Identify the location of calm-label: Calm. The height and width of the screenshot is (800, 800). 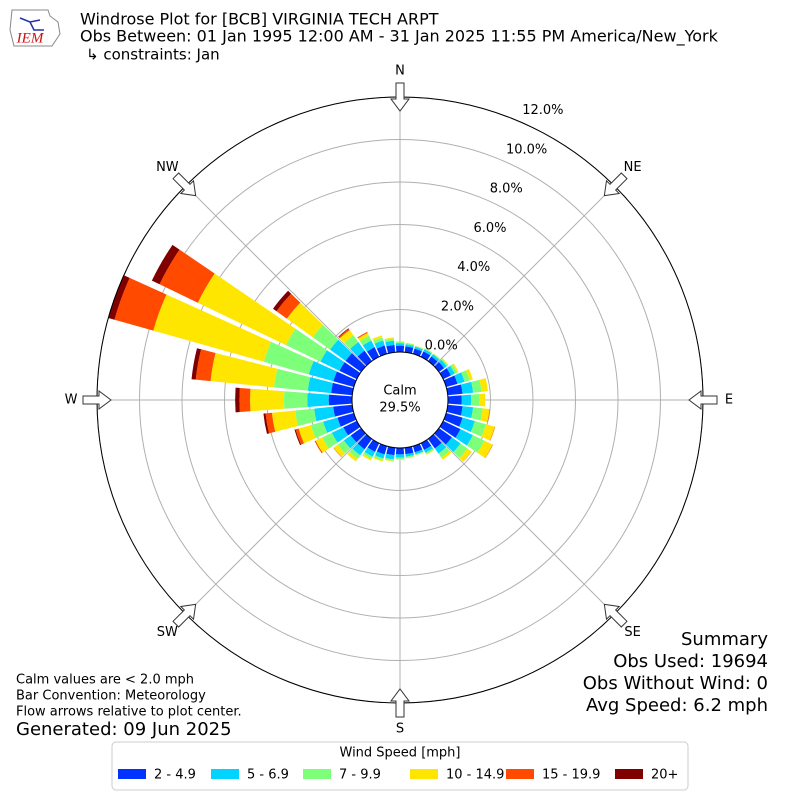
(399, 391).